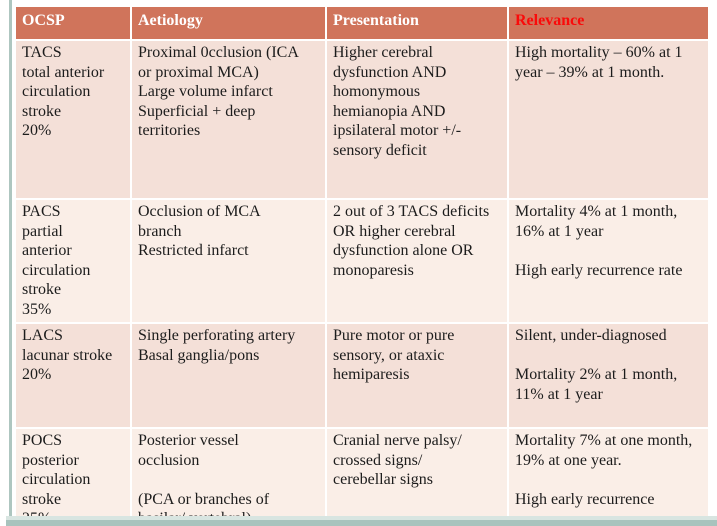 The height and width of the screenshot is (526, 717). I want to click on cell-lacs-ocsp: LACS lacunar stroke 20%, so click(73, 376).